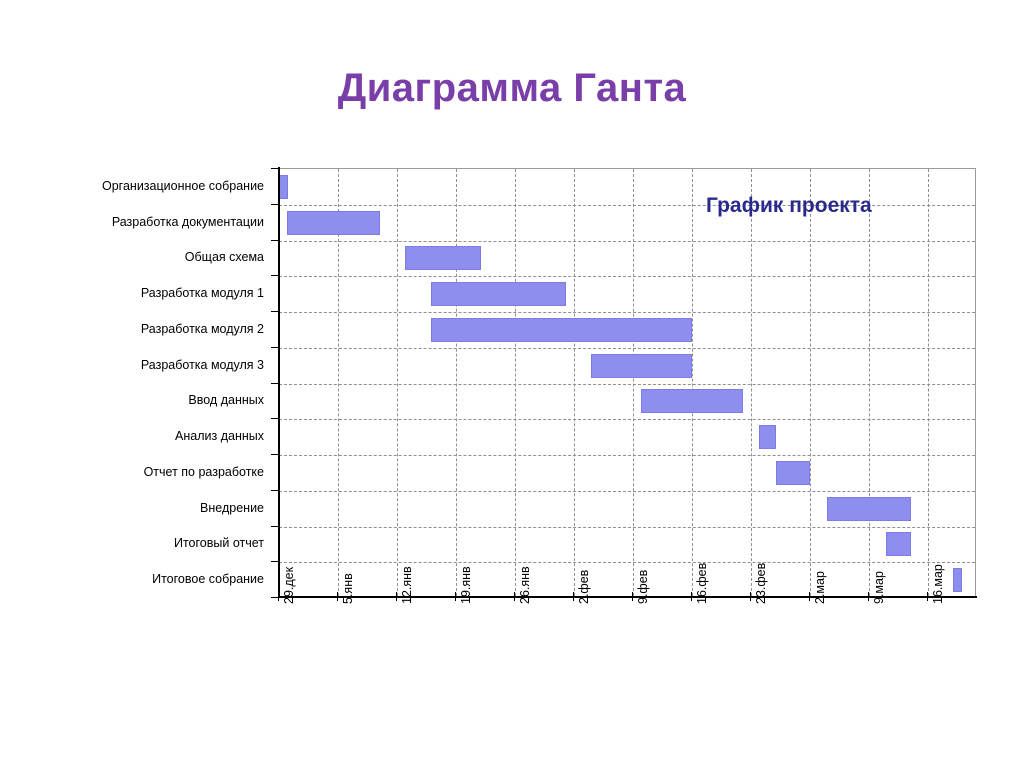 Image resolution: width=1024 pixels, height=767 pixels. What do you see at coordinates (466, 585) in the screenshot?
I see `x-axis-label: 19.янв` at bounding box center [466, 585].